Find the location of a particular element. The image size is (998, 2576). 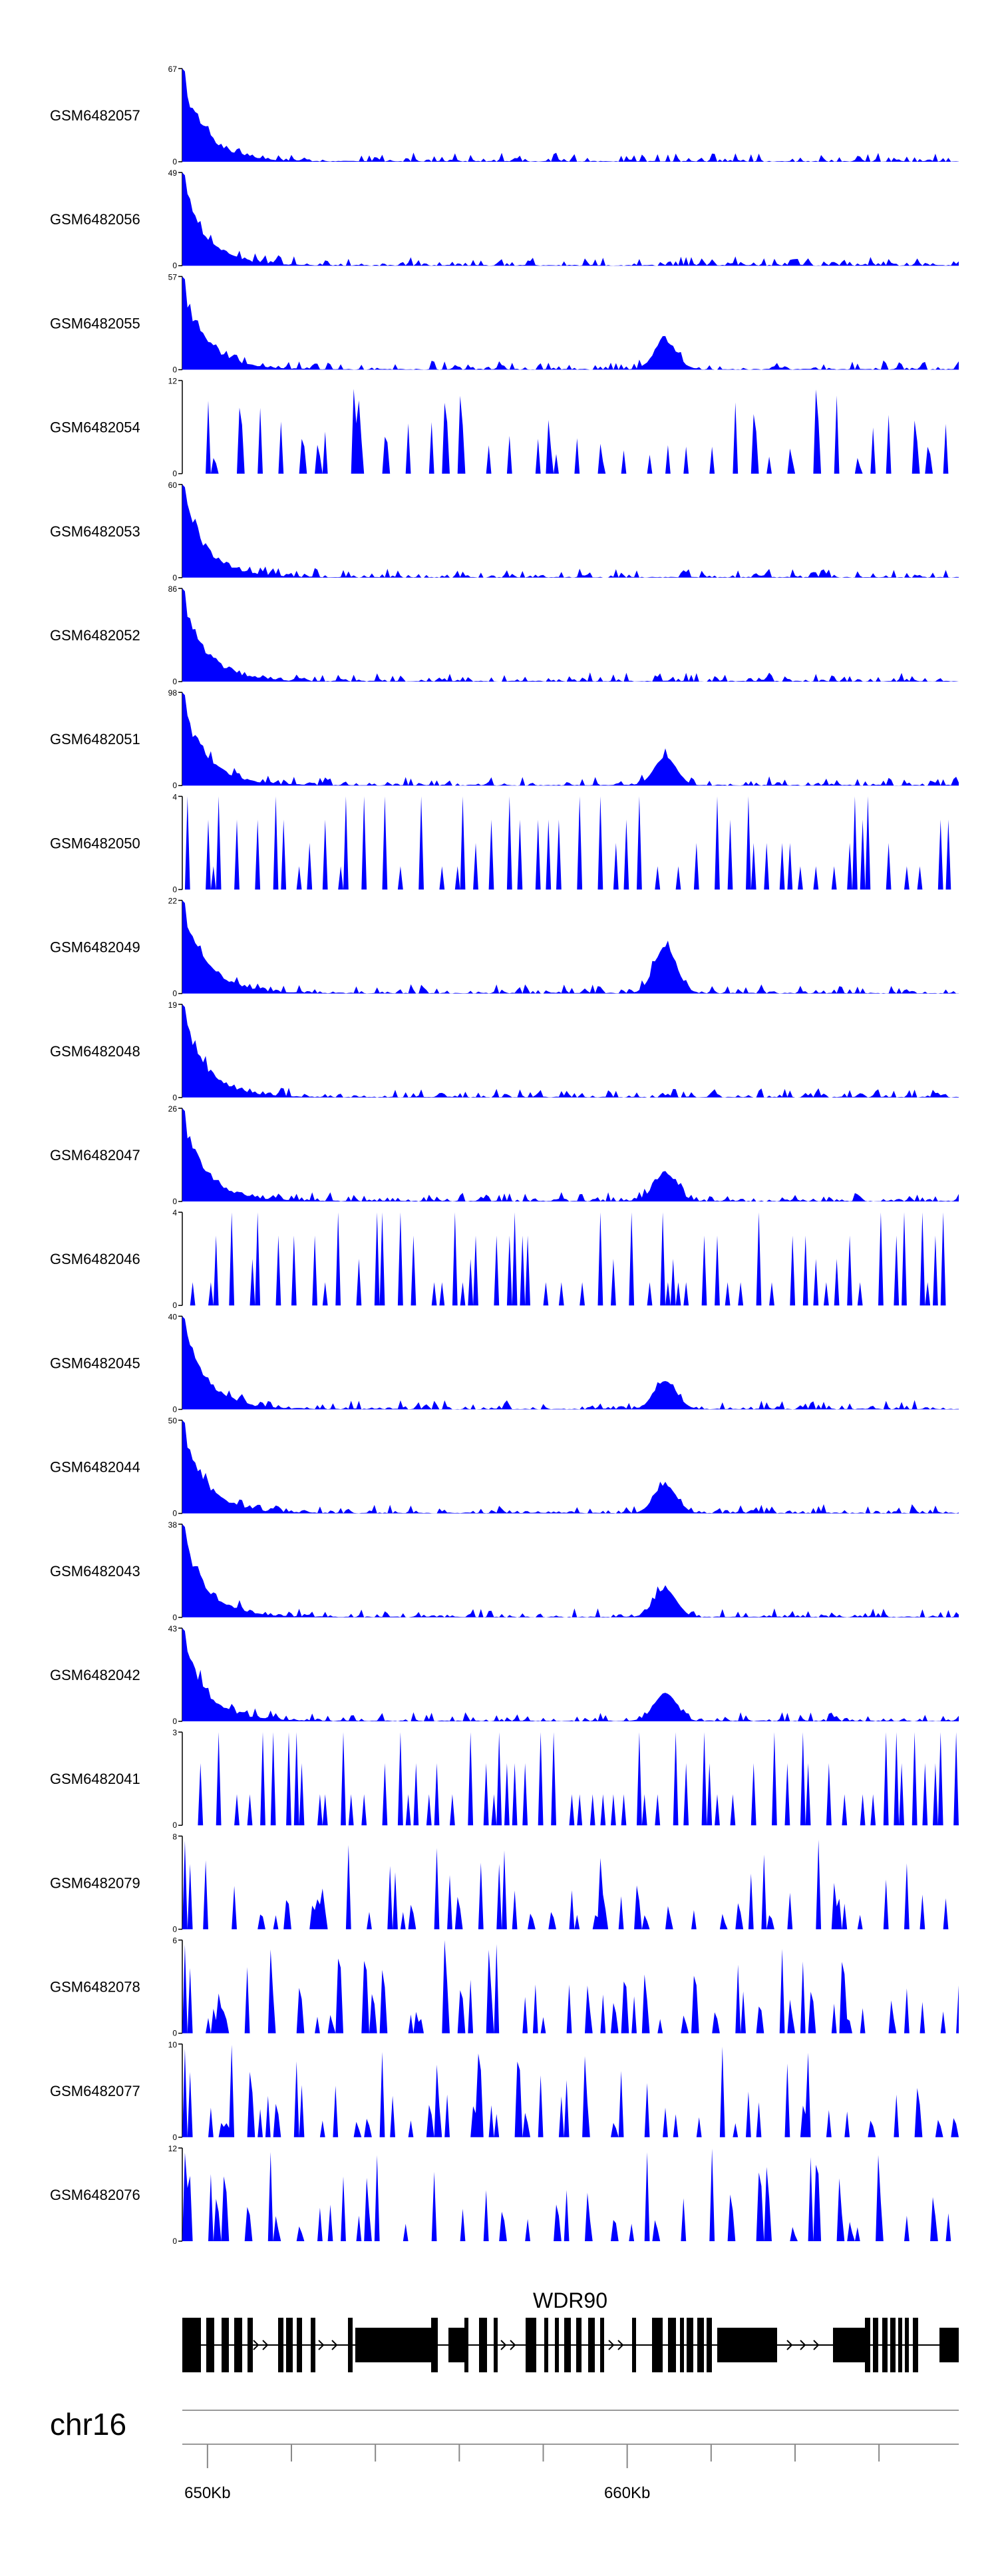

y-tick-label-max: 57 is located at coordinates (173, 277).